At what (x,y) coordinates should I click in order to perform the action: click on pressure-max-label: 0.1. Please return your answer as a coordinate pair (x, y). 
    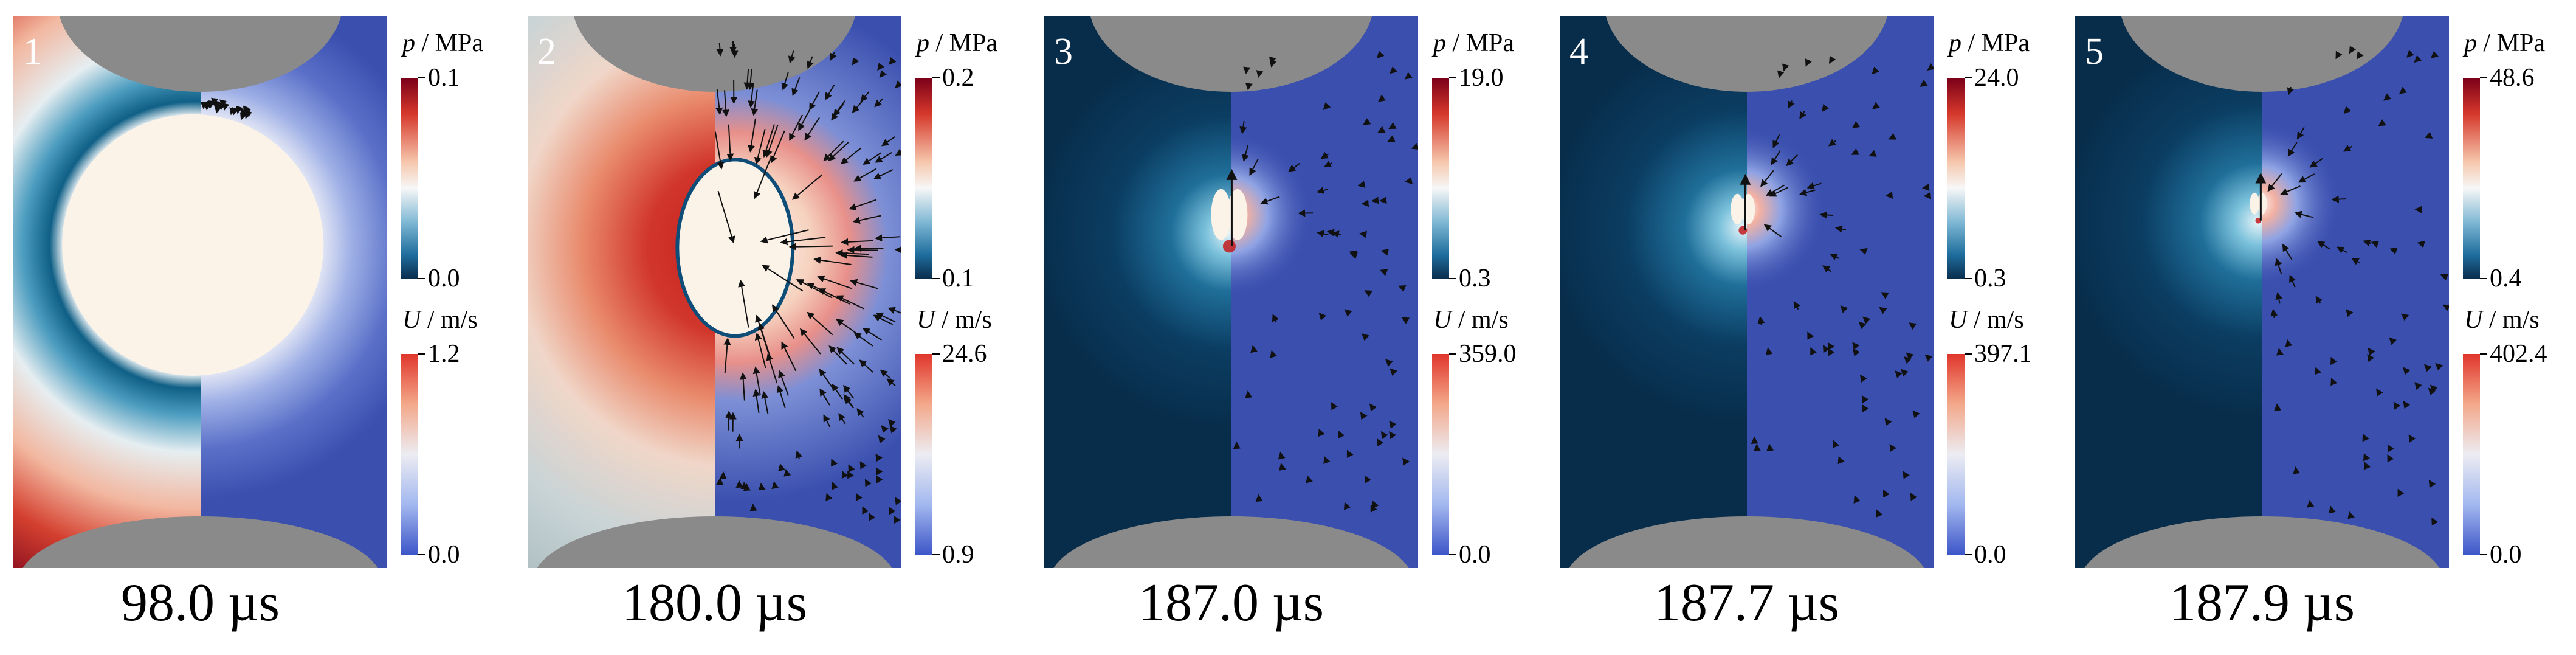
    Looking at the image, I should click on (444, 78).